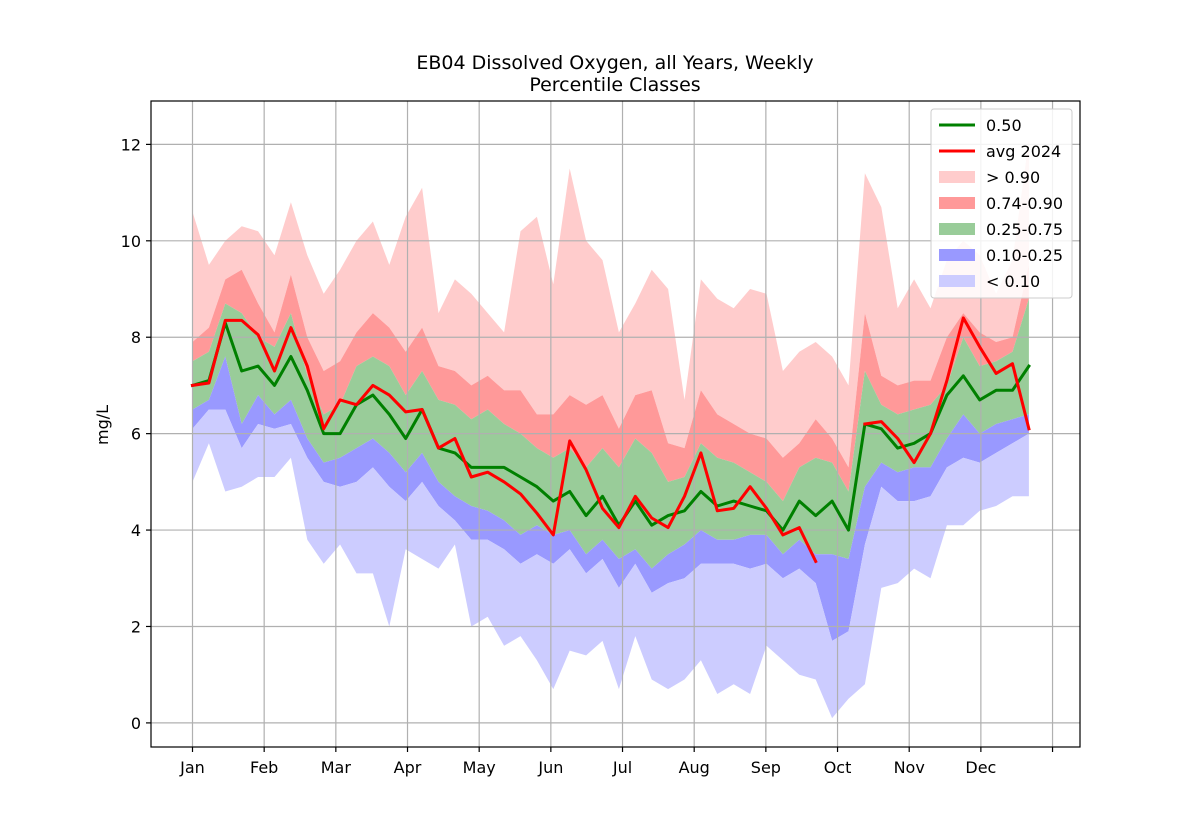  I want to click on x-tick-label-may: May, so click(479, 767).